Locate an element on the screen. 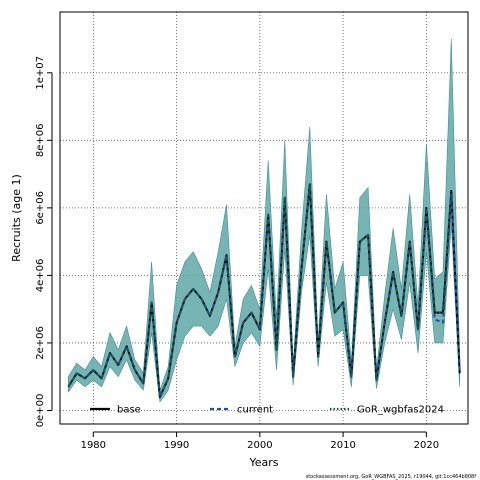 This screenshot has width=480, height=480. x-tick-label: 1980 is located at coordinates (93, 445).